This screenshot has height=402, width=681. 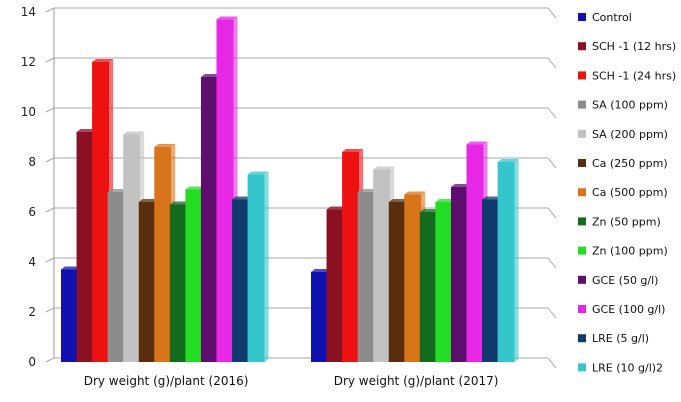 I want to click on y-tick-label: 10, so click(x=28, y=112).